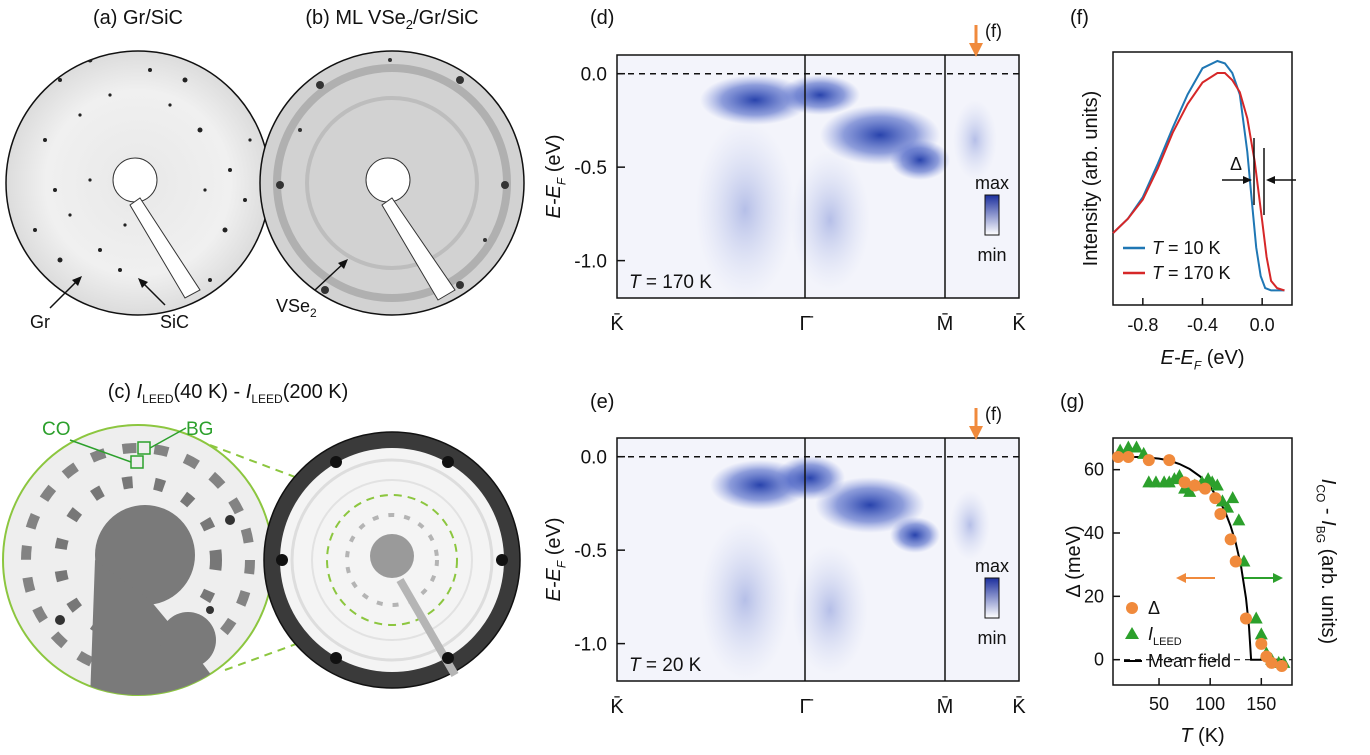  I want to click on panel-a-arrow-gr, so click(65, 292).